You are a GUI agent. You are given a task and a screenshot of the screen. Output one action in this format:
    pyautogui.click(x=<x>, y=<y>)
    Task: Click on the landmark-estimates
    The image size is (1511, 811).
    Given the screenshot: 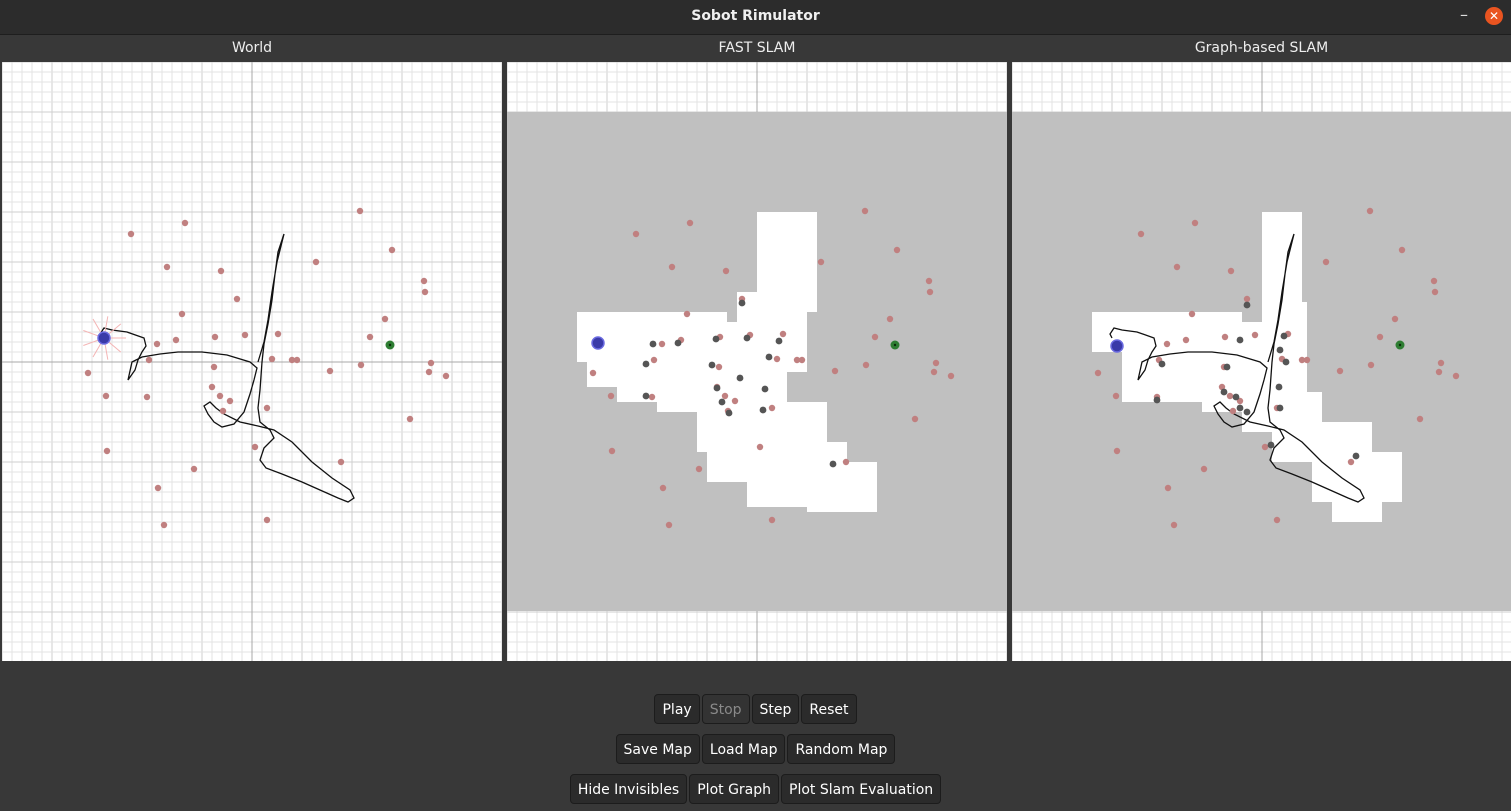 What is the action you would take?
    pyautogui.click(x=739, y=383)
    